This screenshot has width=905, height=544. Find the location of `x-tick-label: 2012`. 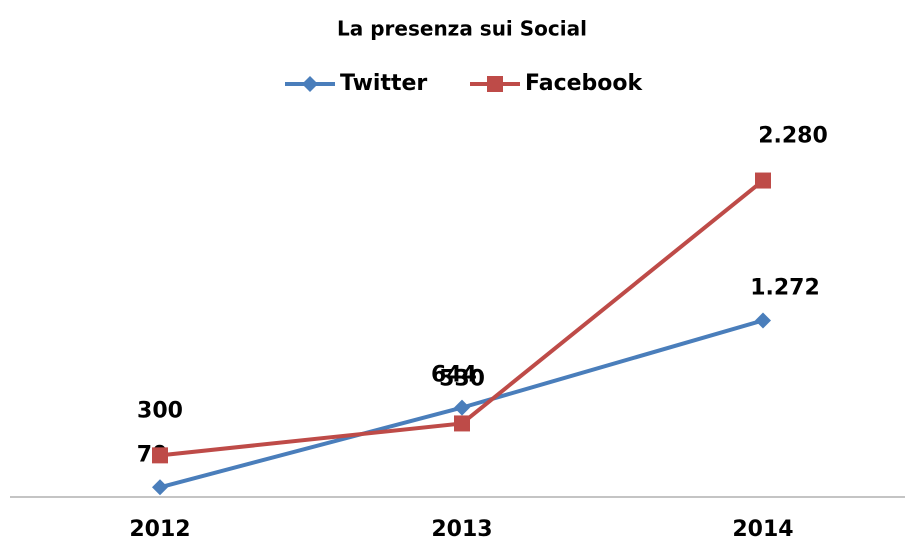

x-tick-label: 2012 is located at coordinates (159, 529).